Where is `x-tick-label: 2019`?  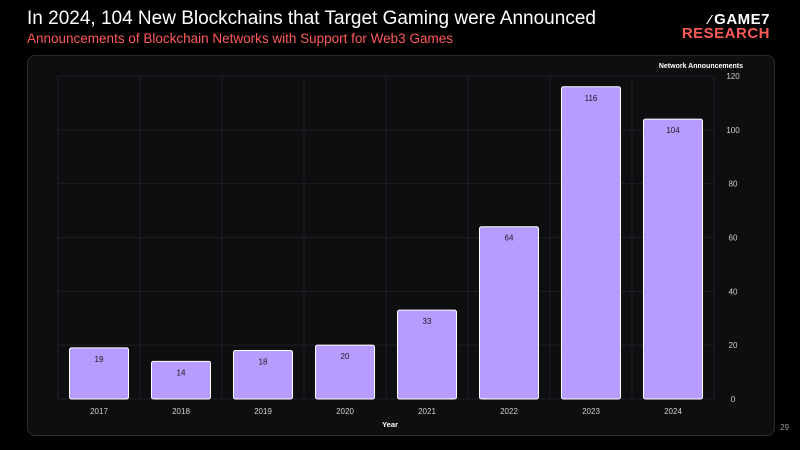
x-tick-label: 2019 is located at coordinates (263, 411).